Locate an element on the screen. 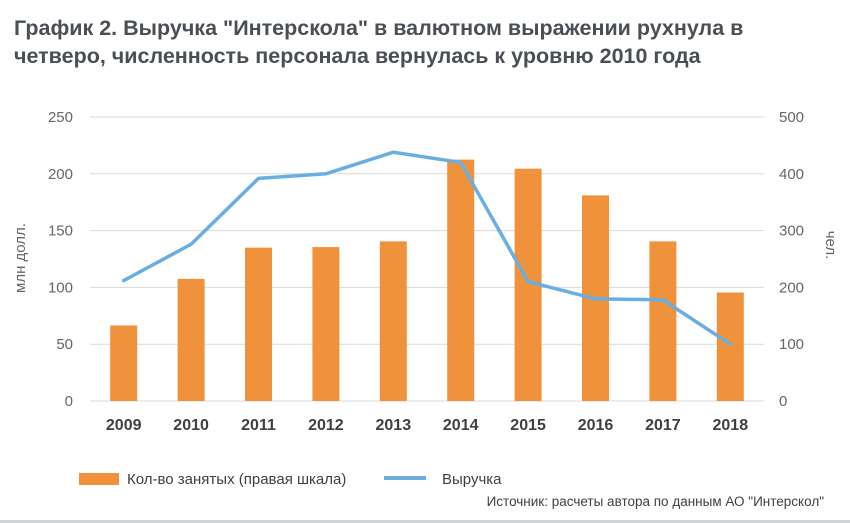 This screenshot has width=850, height=523. x-tick-label: 2012 is located at coordinates (326, 425).